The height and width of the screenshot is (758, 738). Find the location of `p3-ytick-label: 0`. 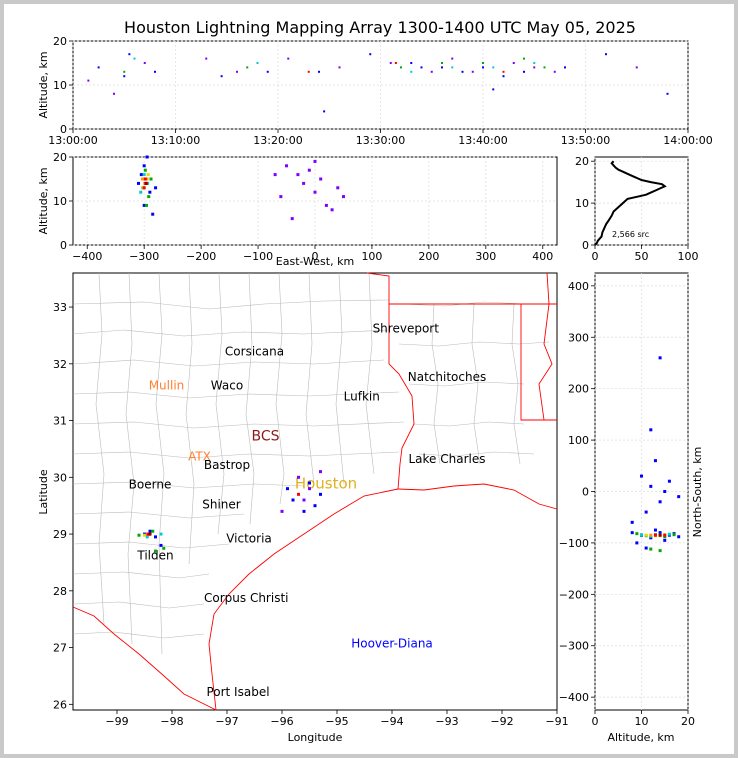

p3-ytick-label: 0 is located at coordinates (585, 245).